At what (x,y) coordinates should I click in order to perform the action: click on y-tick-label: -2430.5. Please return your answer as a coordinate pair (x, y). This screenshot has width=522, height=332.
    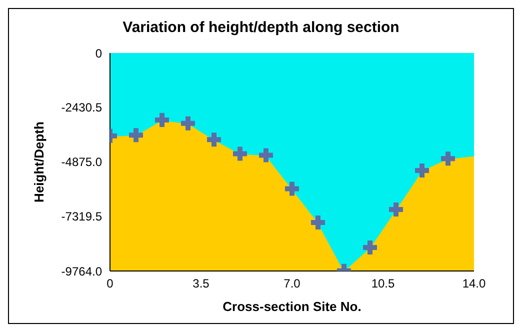
    Looking at the image, I should click on (81, 107).